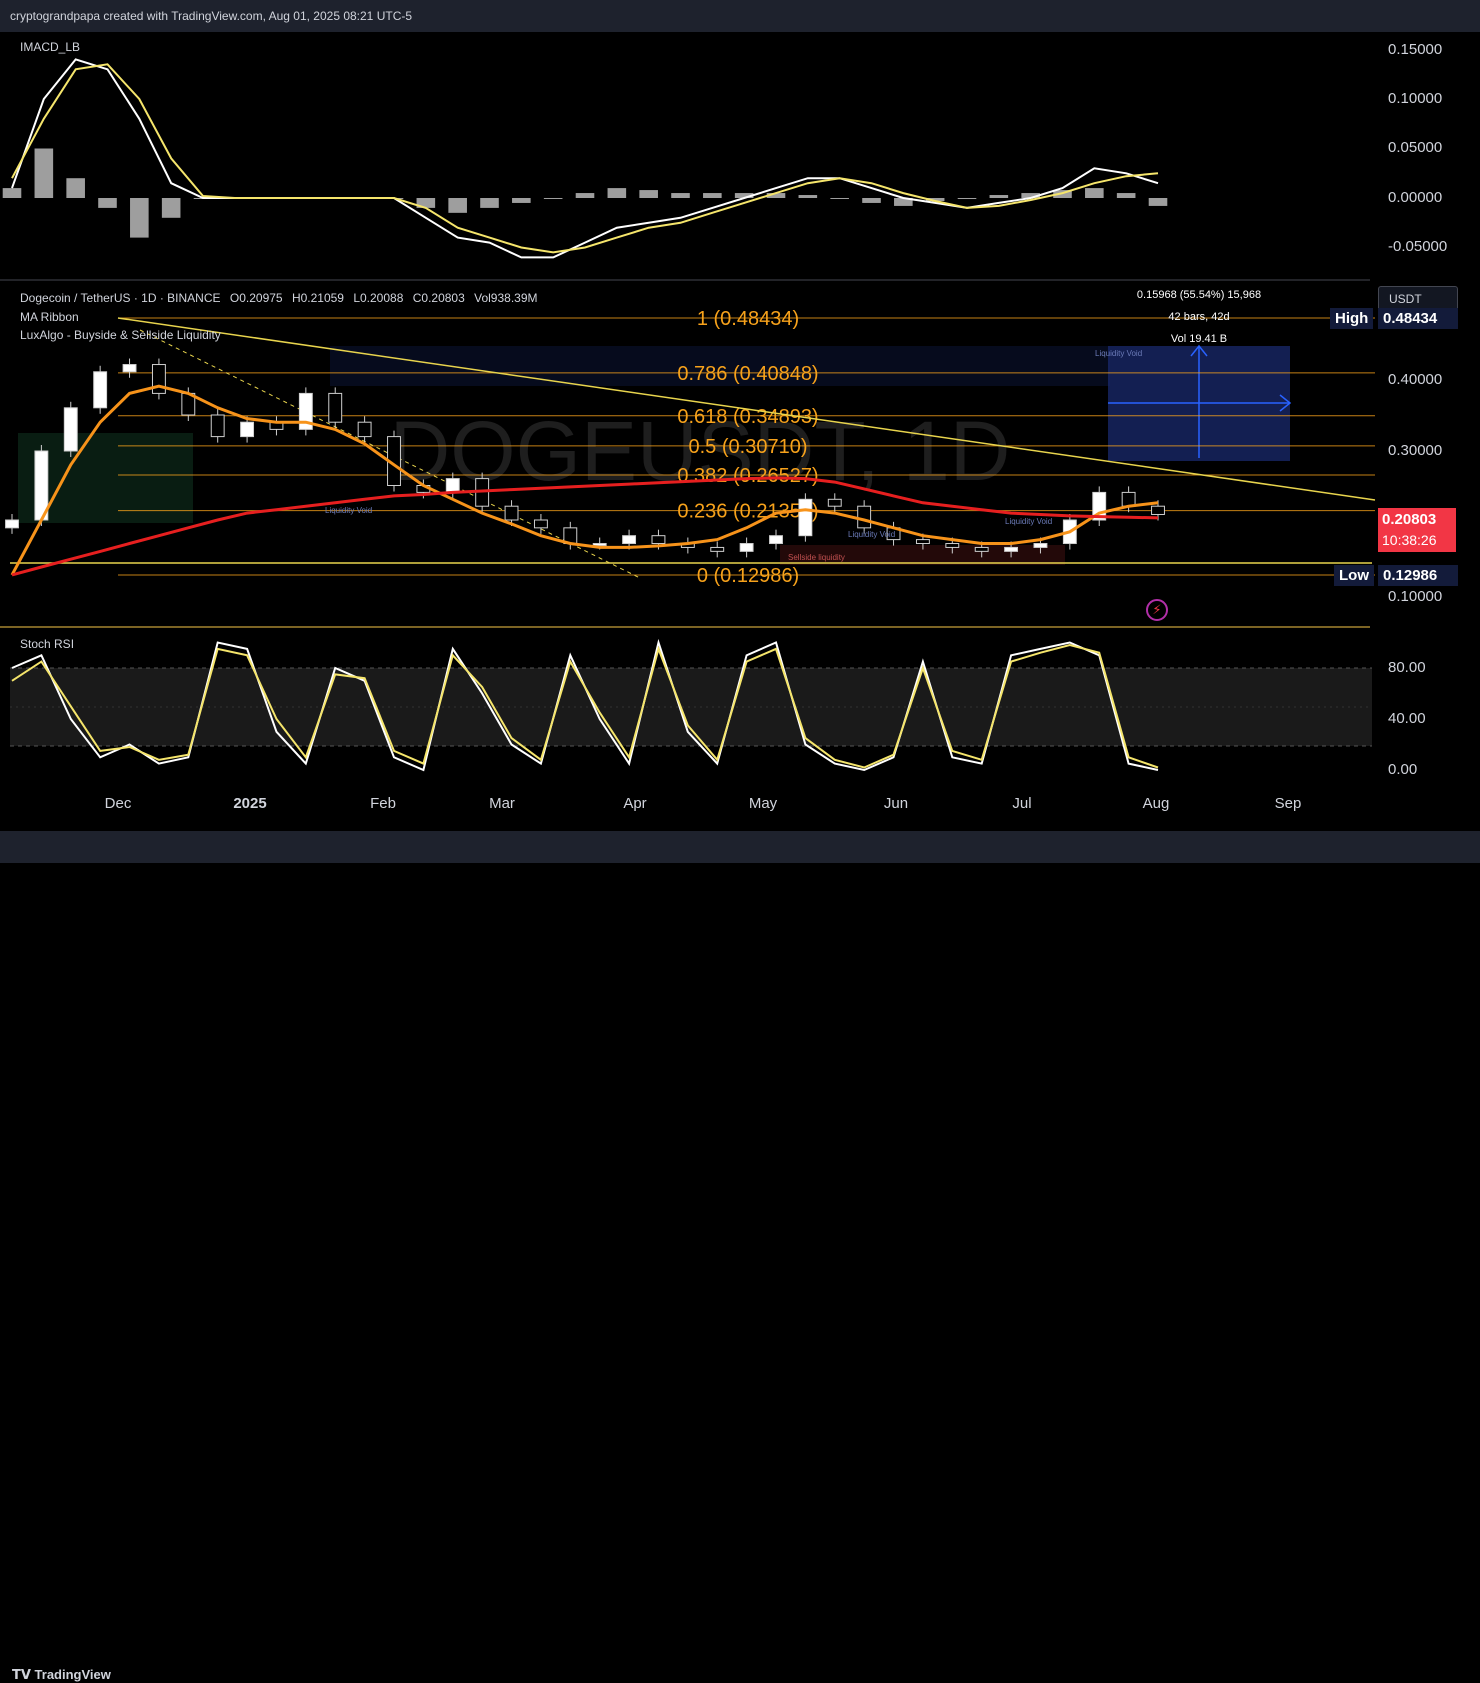 This screenshot has width=1480, height=1683. Describe the element at coordinates (1409, 540) in the screenshot. I see `countdown: 10:38:26` at that location.